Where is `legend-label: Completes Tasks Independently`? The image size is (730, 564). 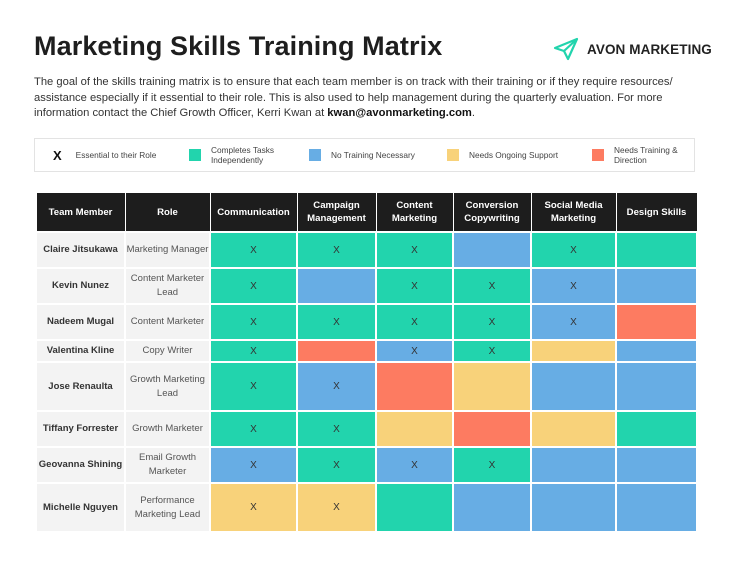
legend-label: Completes Tasks Independently is located at coordinates (243, 155).